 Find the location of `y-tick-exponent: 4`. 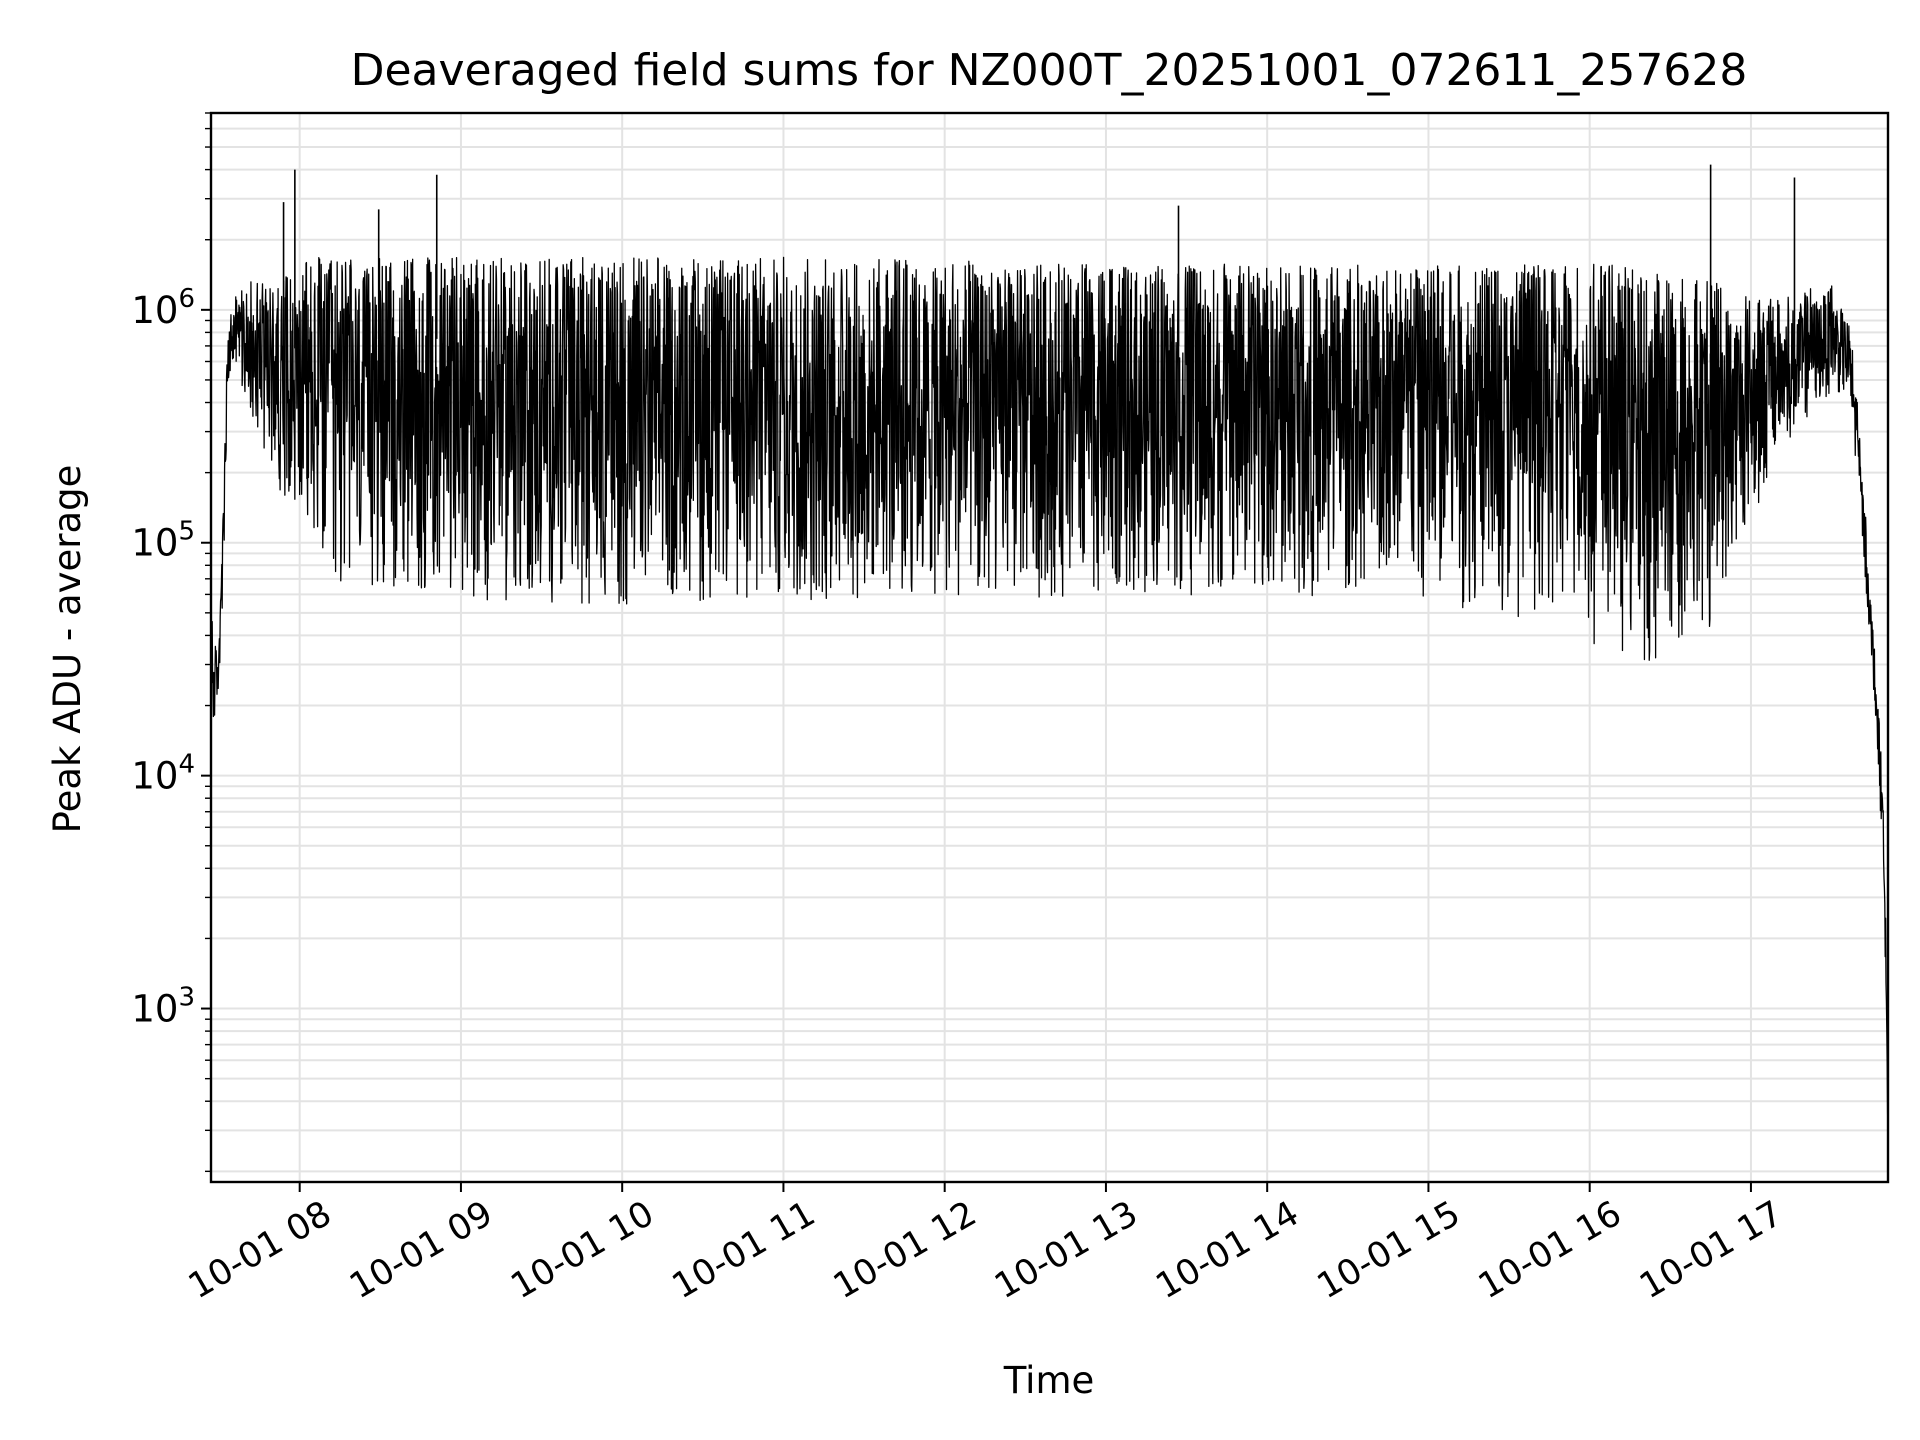

y-tick-exponent: 4 is located at coordinates (186, 765).